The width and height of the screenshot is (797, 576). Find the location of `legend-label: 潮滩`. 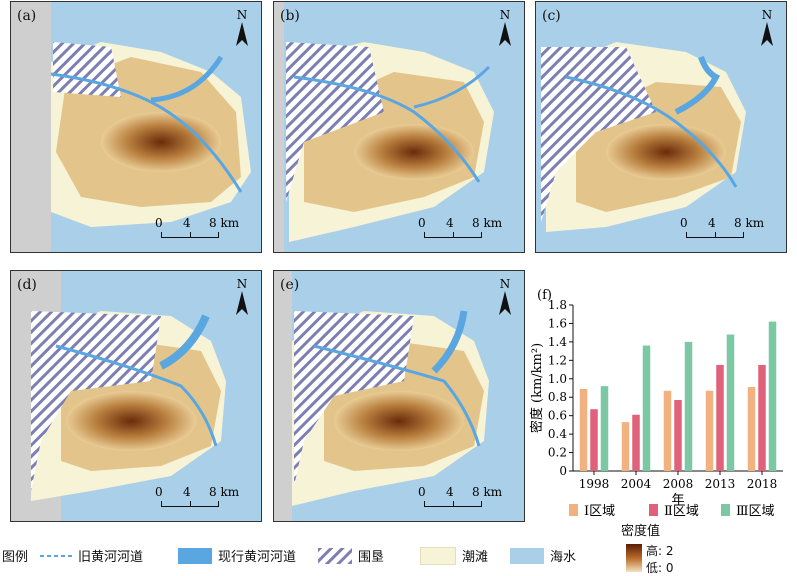

legend-label: 潮滩 is located at coordinates (475, 557).